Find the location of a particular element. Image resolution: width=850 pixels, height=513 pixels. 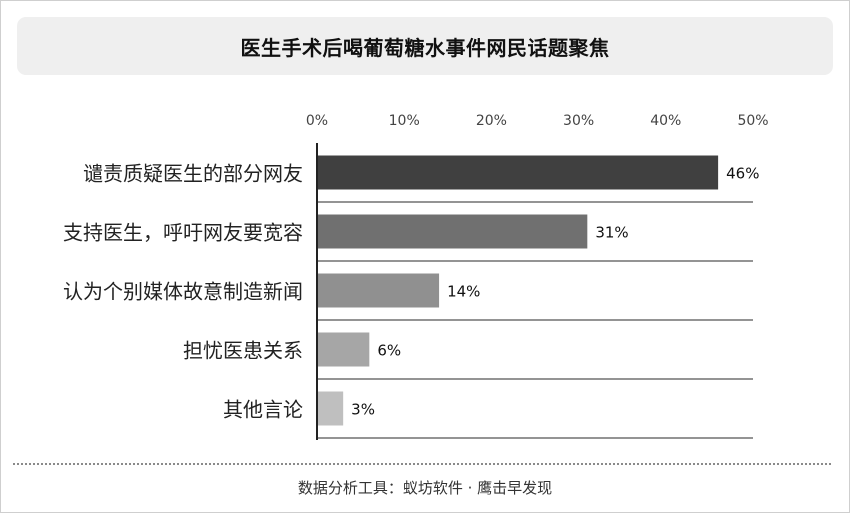

category-label: 担忧医患关系 is located at coordinates (243, 351).